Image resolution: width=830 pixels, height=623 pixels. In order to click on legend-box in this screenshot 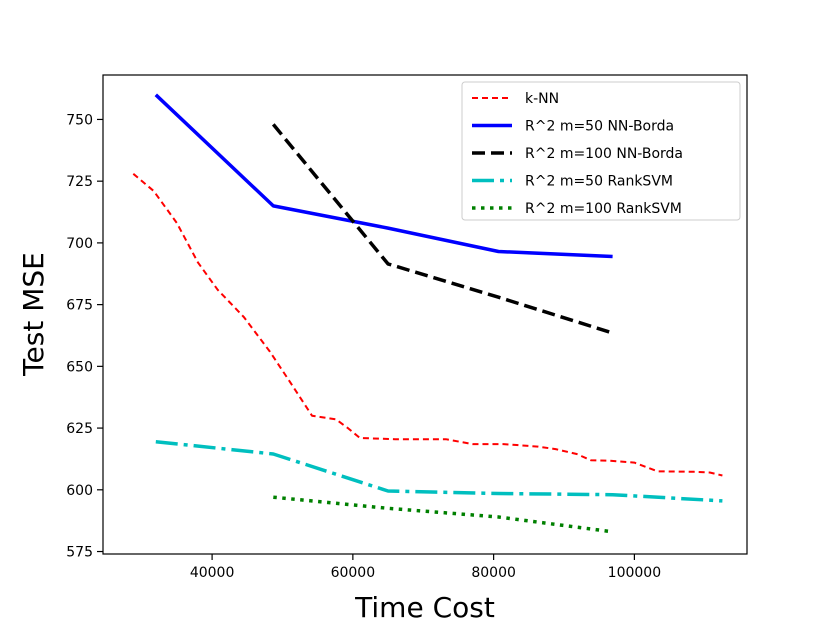, I will do `click(601, 151)`.